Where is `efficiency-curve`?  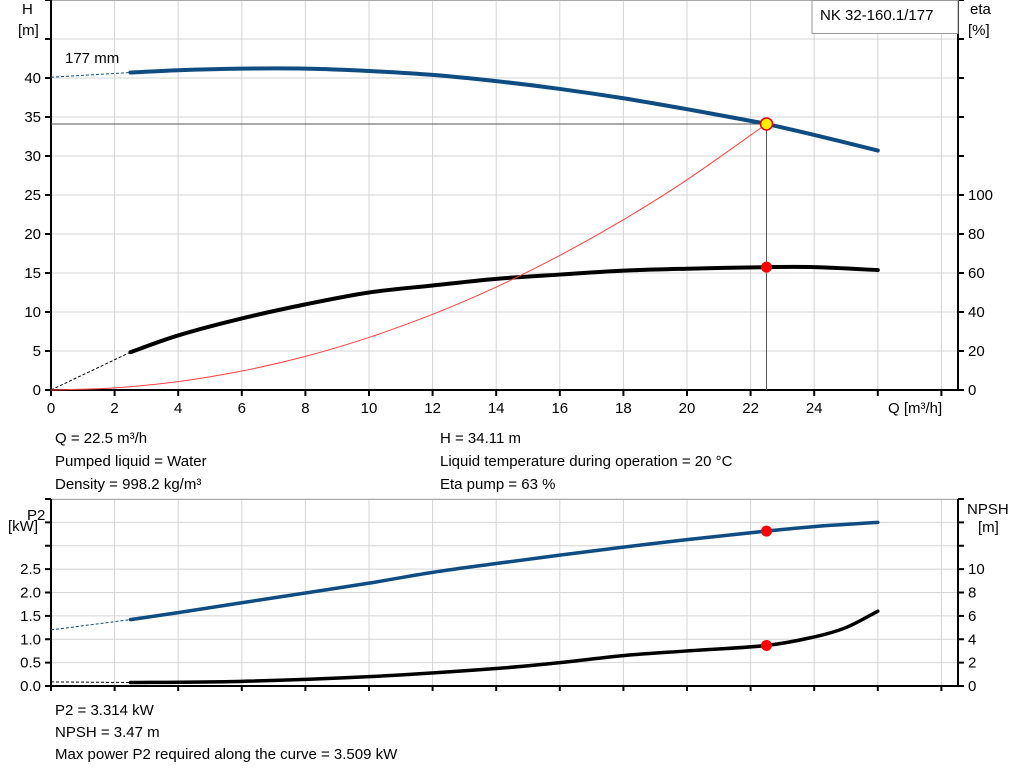
efficiency-curve is located at coordinates (504, 309).